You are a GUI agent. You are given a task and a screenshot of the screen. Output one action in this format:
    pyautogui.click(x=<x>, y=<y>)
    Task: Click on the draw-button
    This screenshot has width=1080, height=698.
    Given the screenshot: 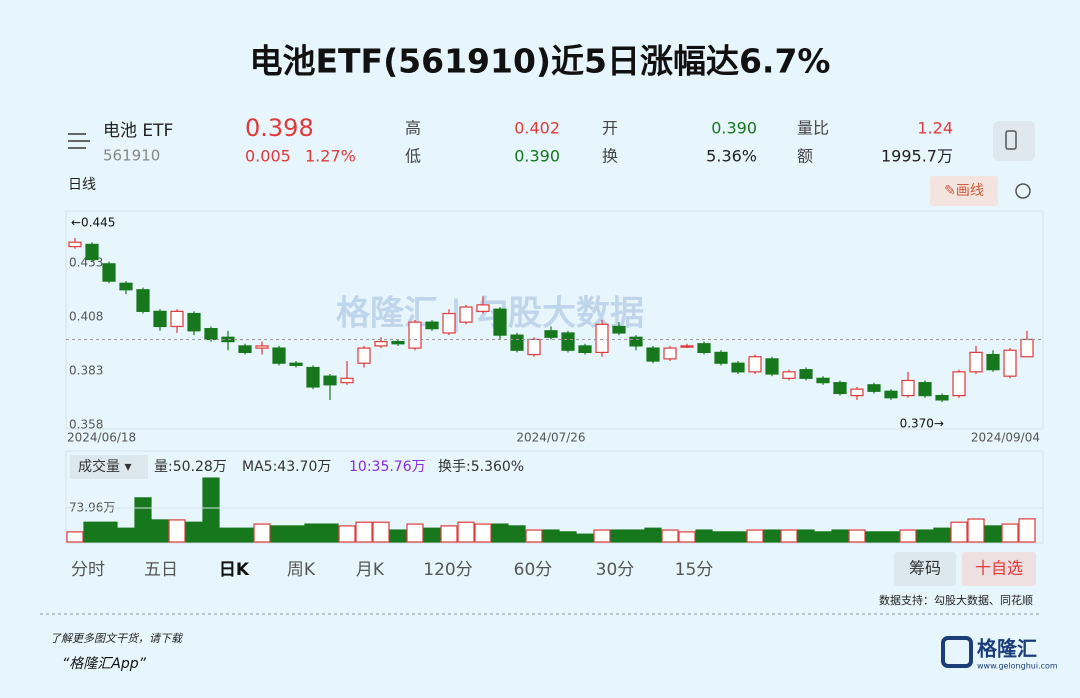 What is the action you would take?
    pyautogui.click(x=964, y=191)
    